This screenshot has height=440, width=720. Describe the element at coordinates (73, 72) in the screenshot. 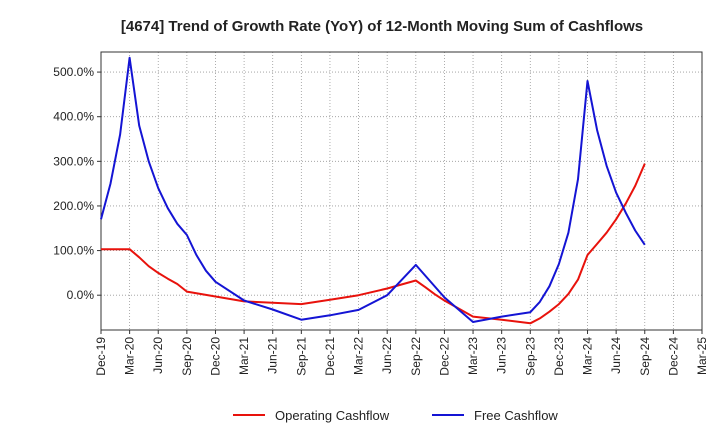

I see `y-tick-label: 500.0%` at that location.